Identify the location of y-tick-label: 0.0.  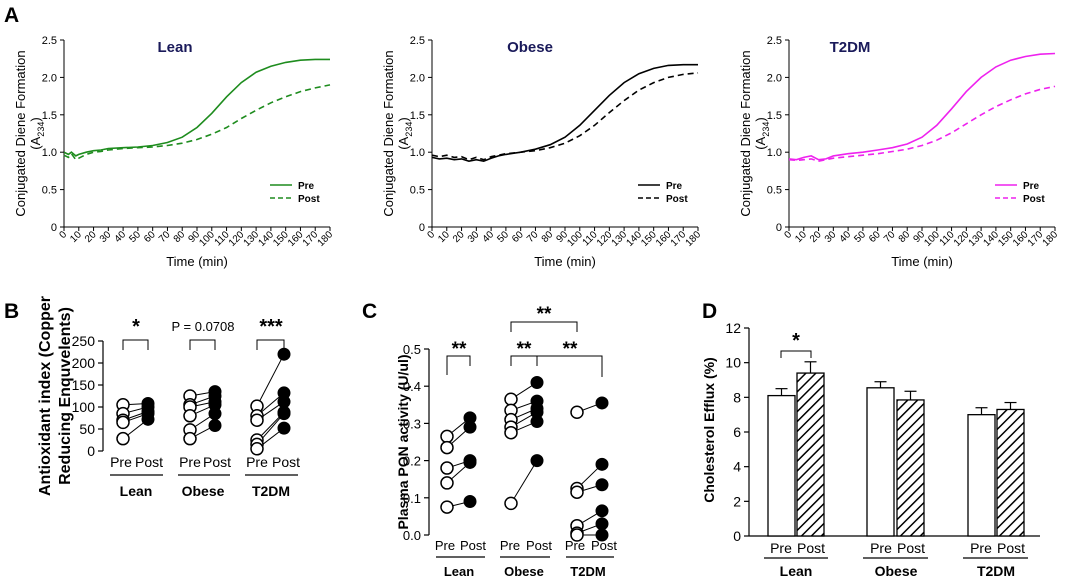
(412, 535).